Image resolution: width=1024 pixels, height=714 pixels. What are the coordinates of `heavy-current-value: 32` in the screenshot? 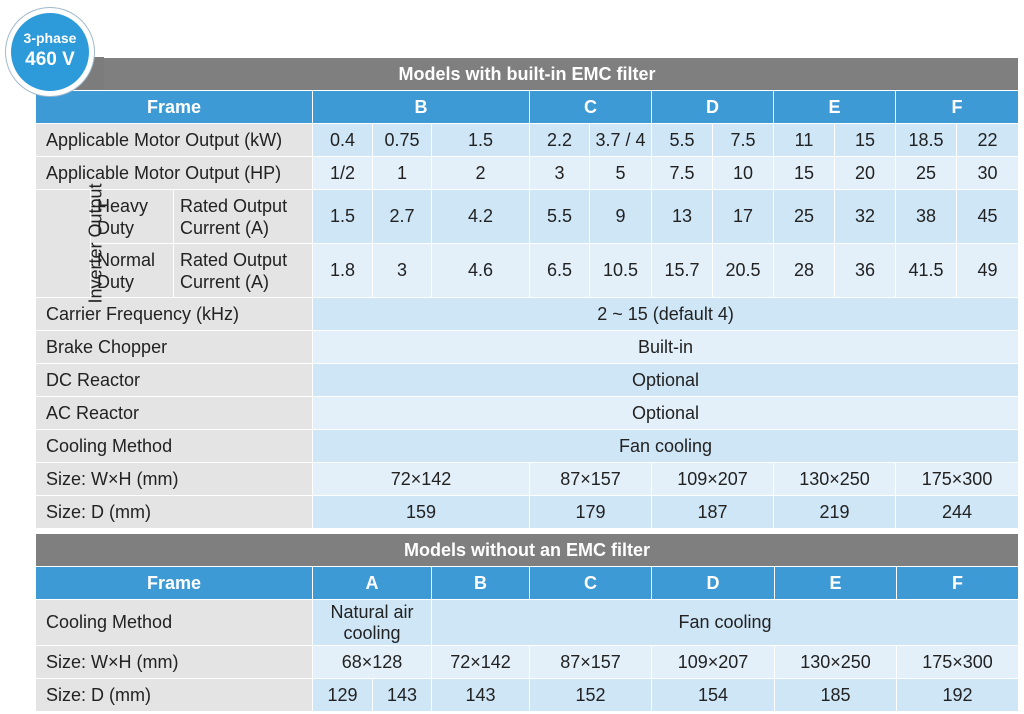 It's located at (865, 216).